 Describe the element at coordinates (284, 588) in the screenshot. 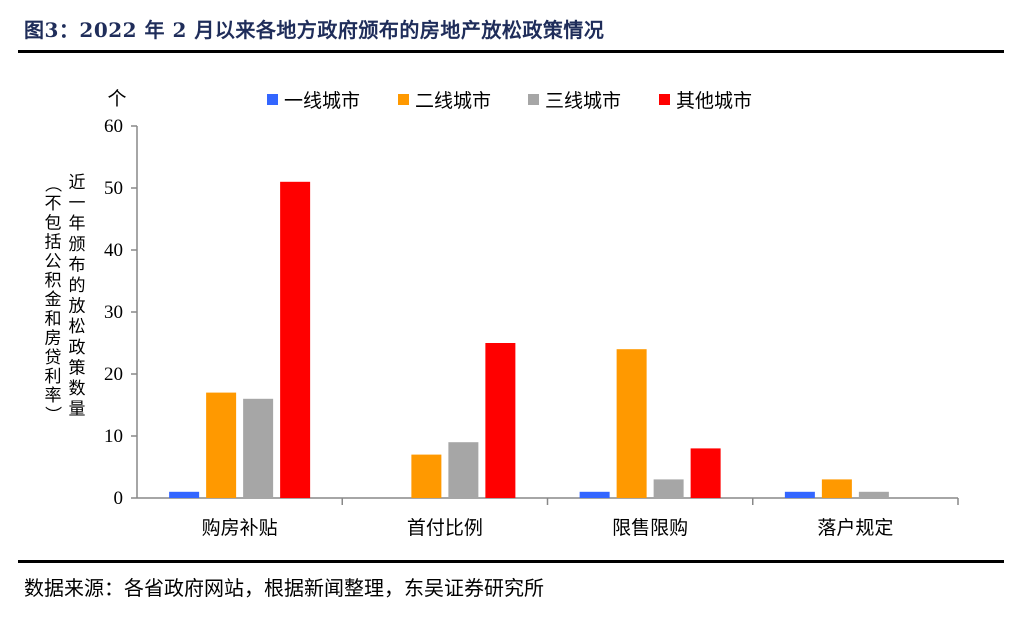

I see `figure-source: 数据来源：各省政府网站，根据新闻整理，东吴证券研究所` at that location.